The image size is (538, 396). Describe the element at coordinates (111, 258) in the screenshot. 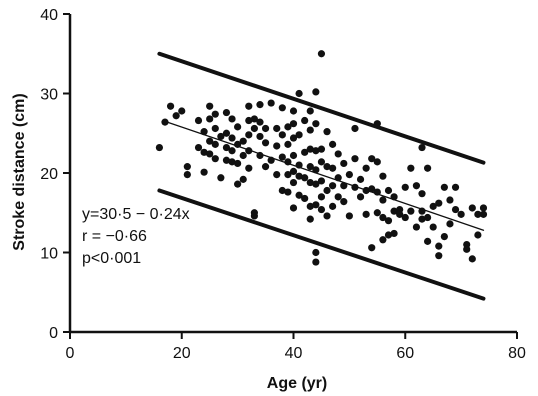

I see `p-value: p<0·001` at that location.